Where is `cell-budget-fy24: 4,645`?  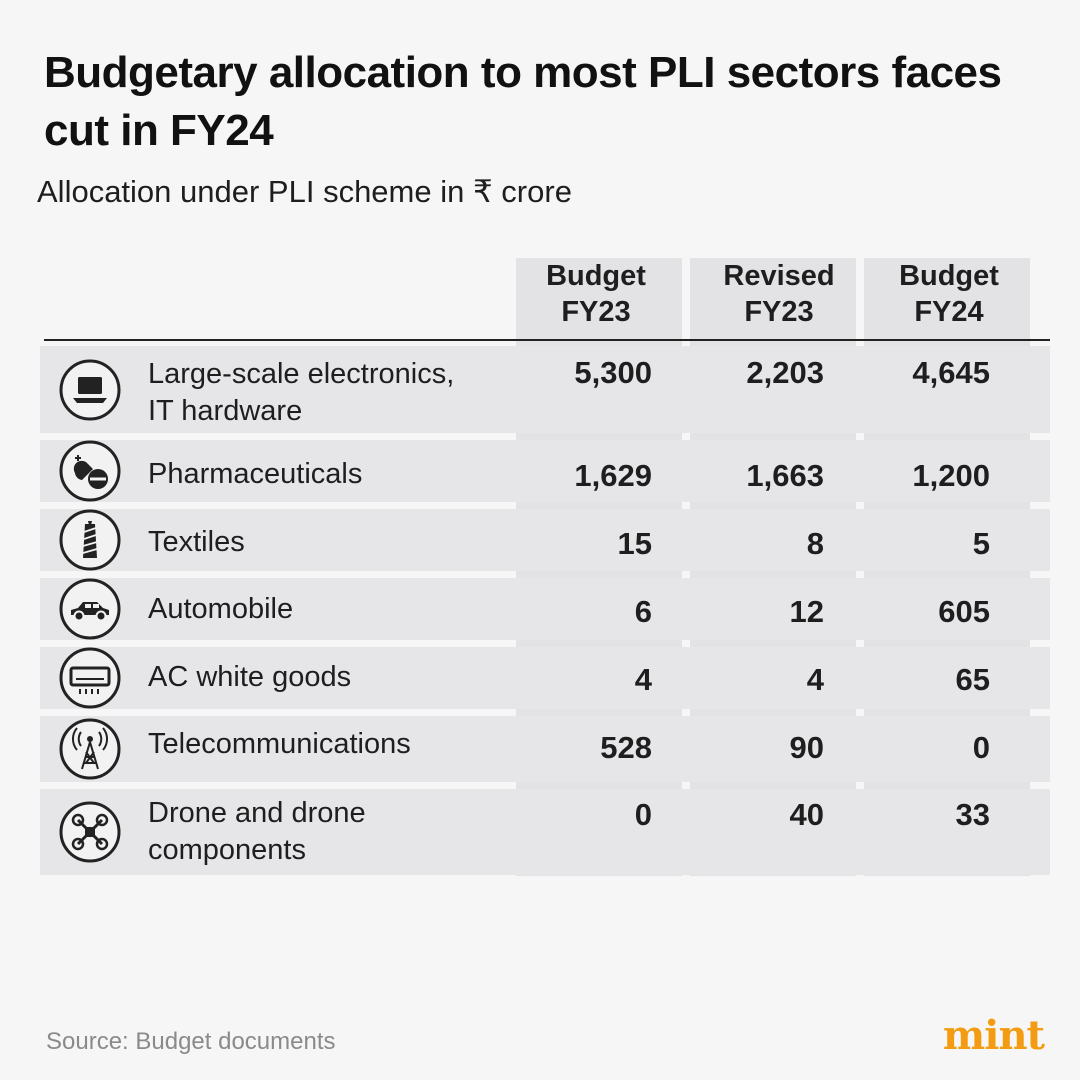
cell-budget-fy24: 4,645 is located at coordinates (951, 372).